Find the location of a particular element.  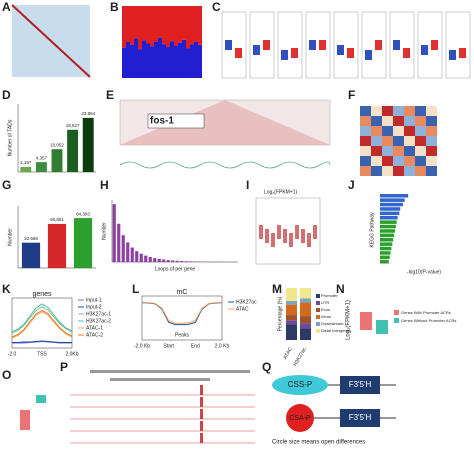

panel-letter: D is located at coordinates (6, 95).